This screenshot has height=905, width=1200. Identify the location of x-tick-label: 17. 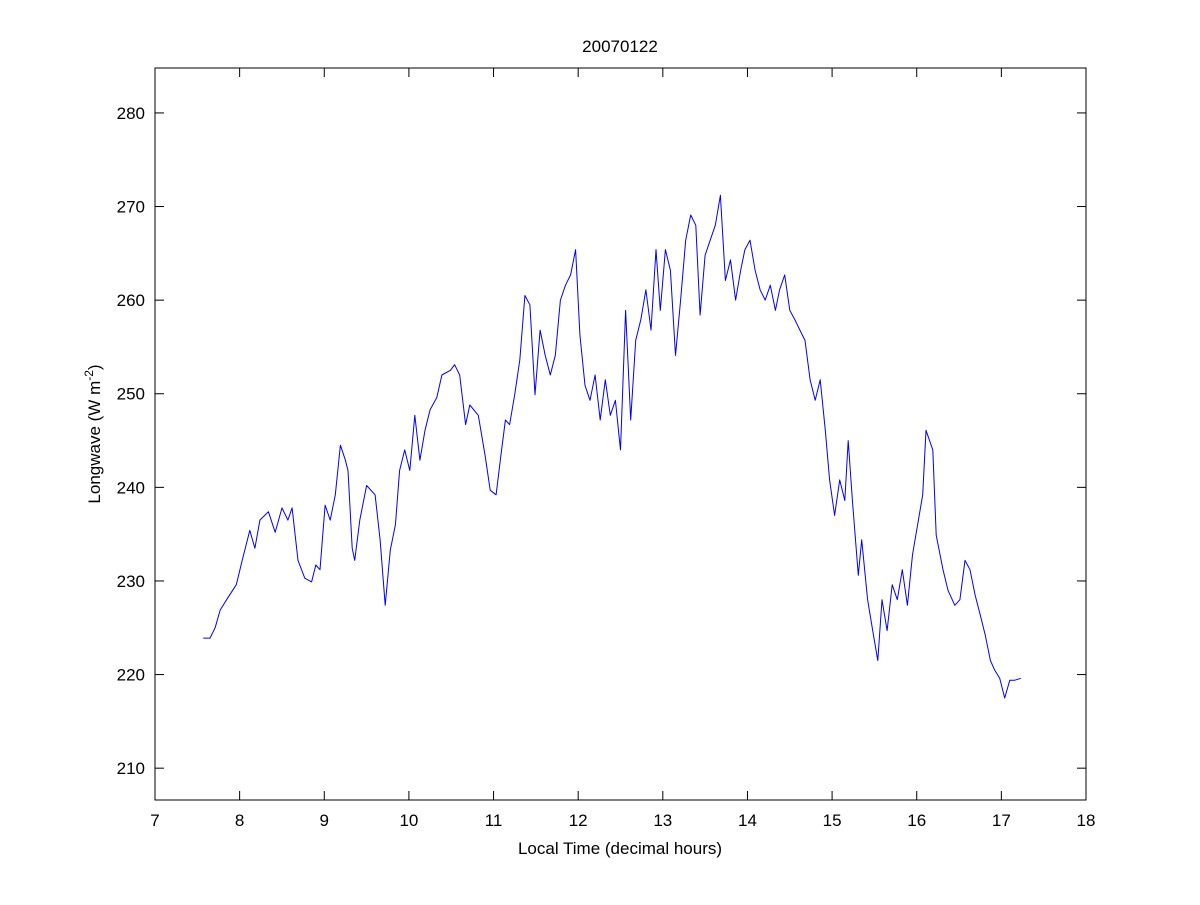
(1001, 820).